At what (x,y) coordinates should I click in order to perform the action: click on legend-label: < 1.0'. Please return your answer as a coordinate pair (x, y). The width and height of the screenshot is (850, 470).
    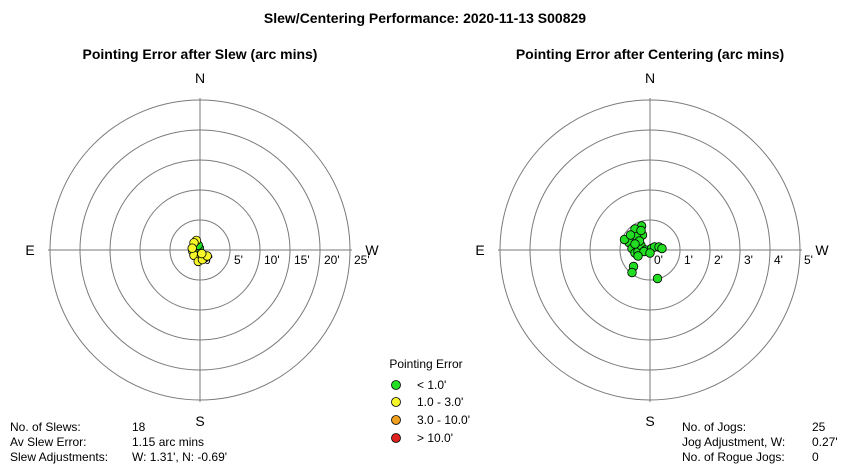
    Looking at the image, I should click on (431, 385).